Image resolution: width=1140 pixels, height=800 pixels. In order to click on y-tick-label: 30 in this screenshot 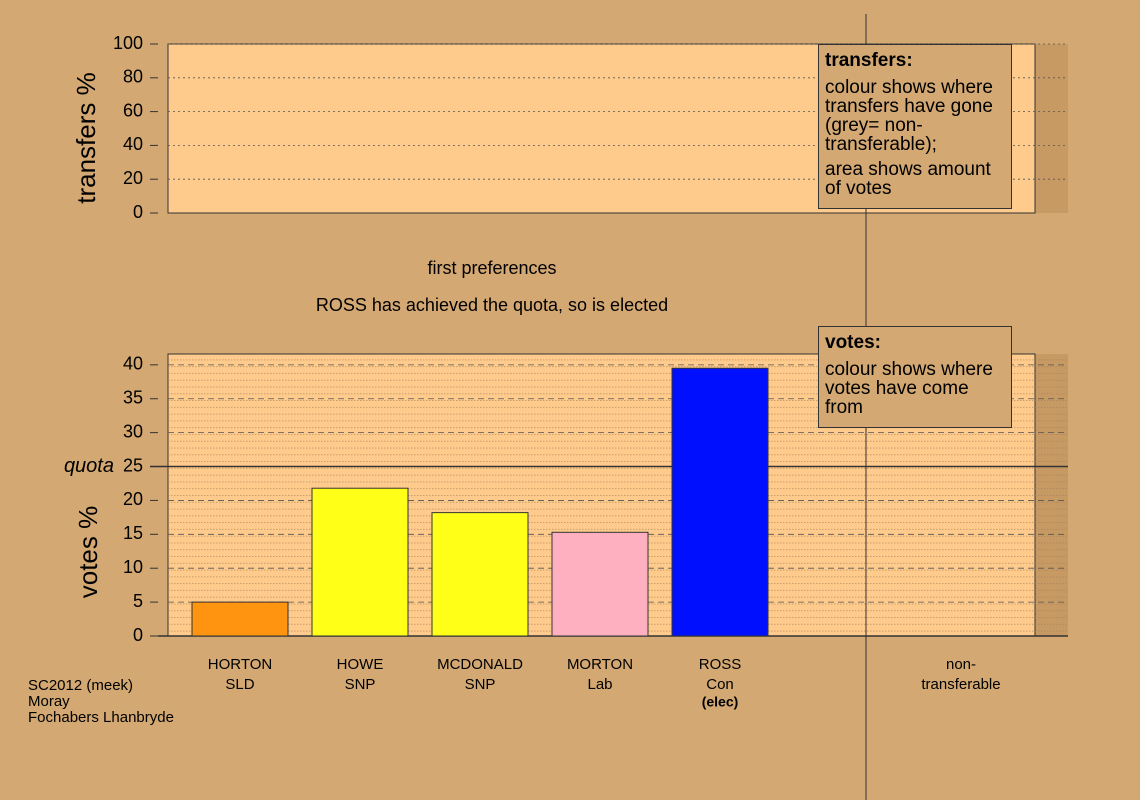, I will do `click(133, 431)`.